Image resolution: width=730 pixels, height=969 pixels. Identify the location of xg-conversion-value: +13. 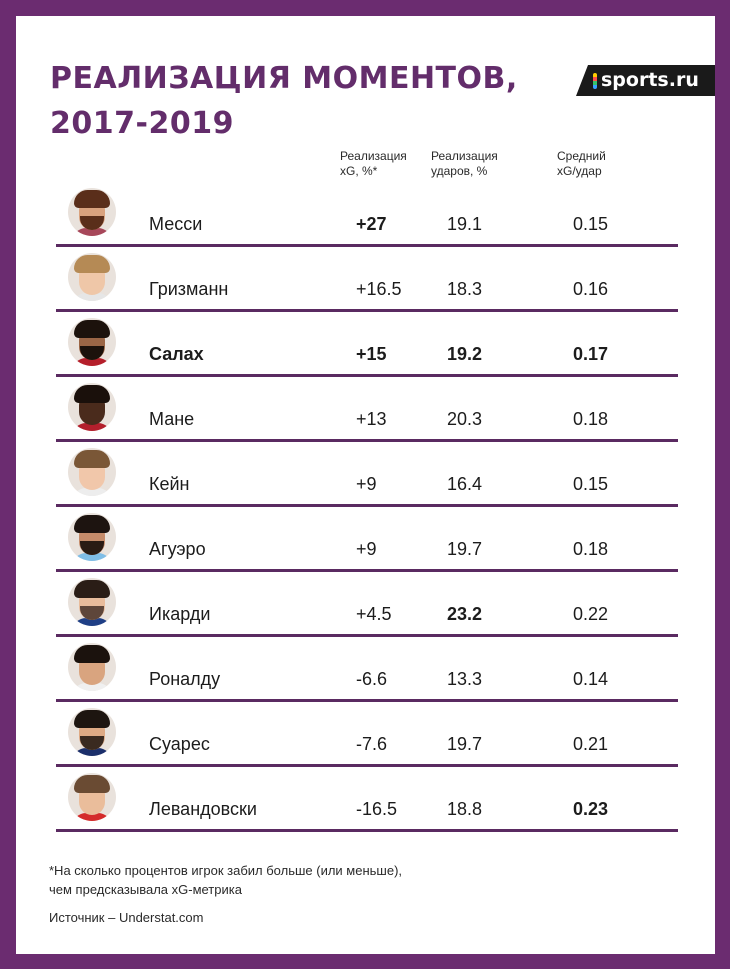
(371, 419).